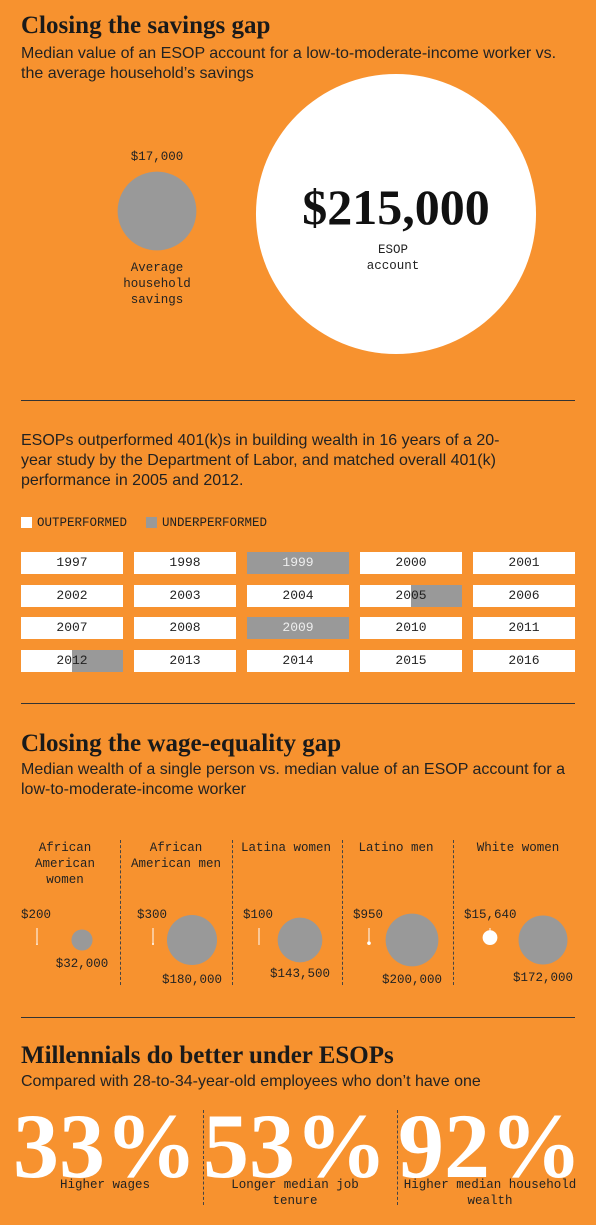 Image resolution: width=596 pixels, height=1225 pixels. I want to click on year-cell: 2000, so click(411, 563).